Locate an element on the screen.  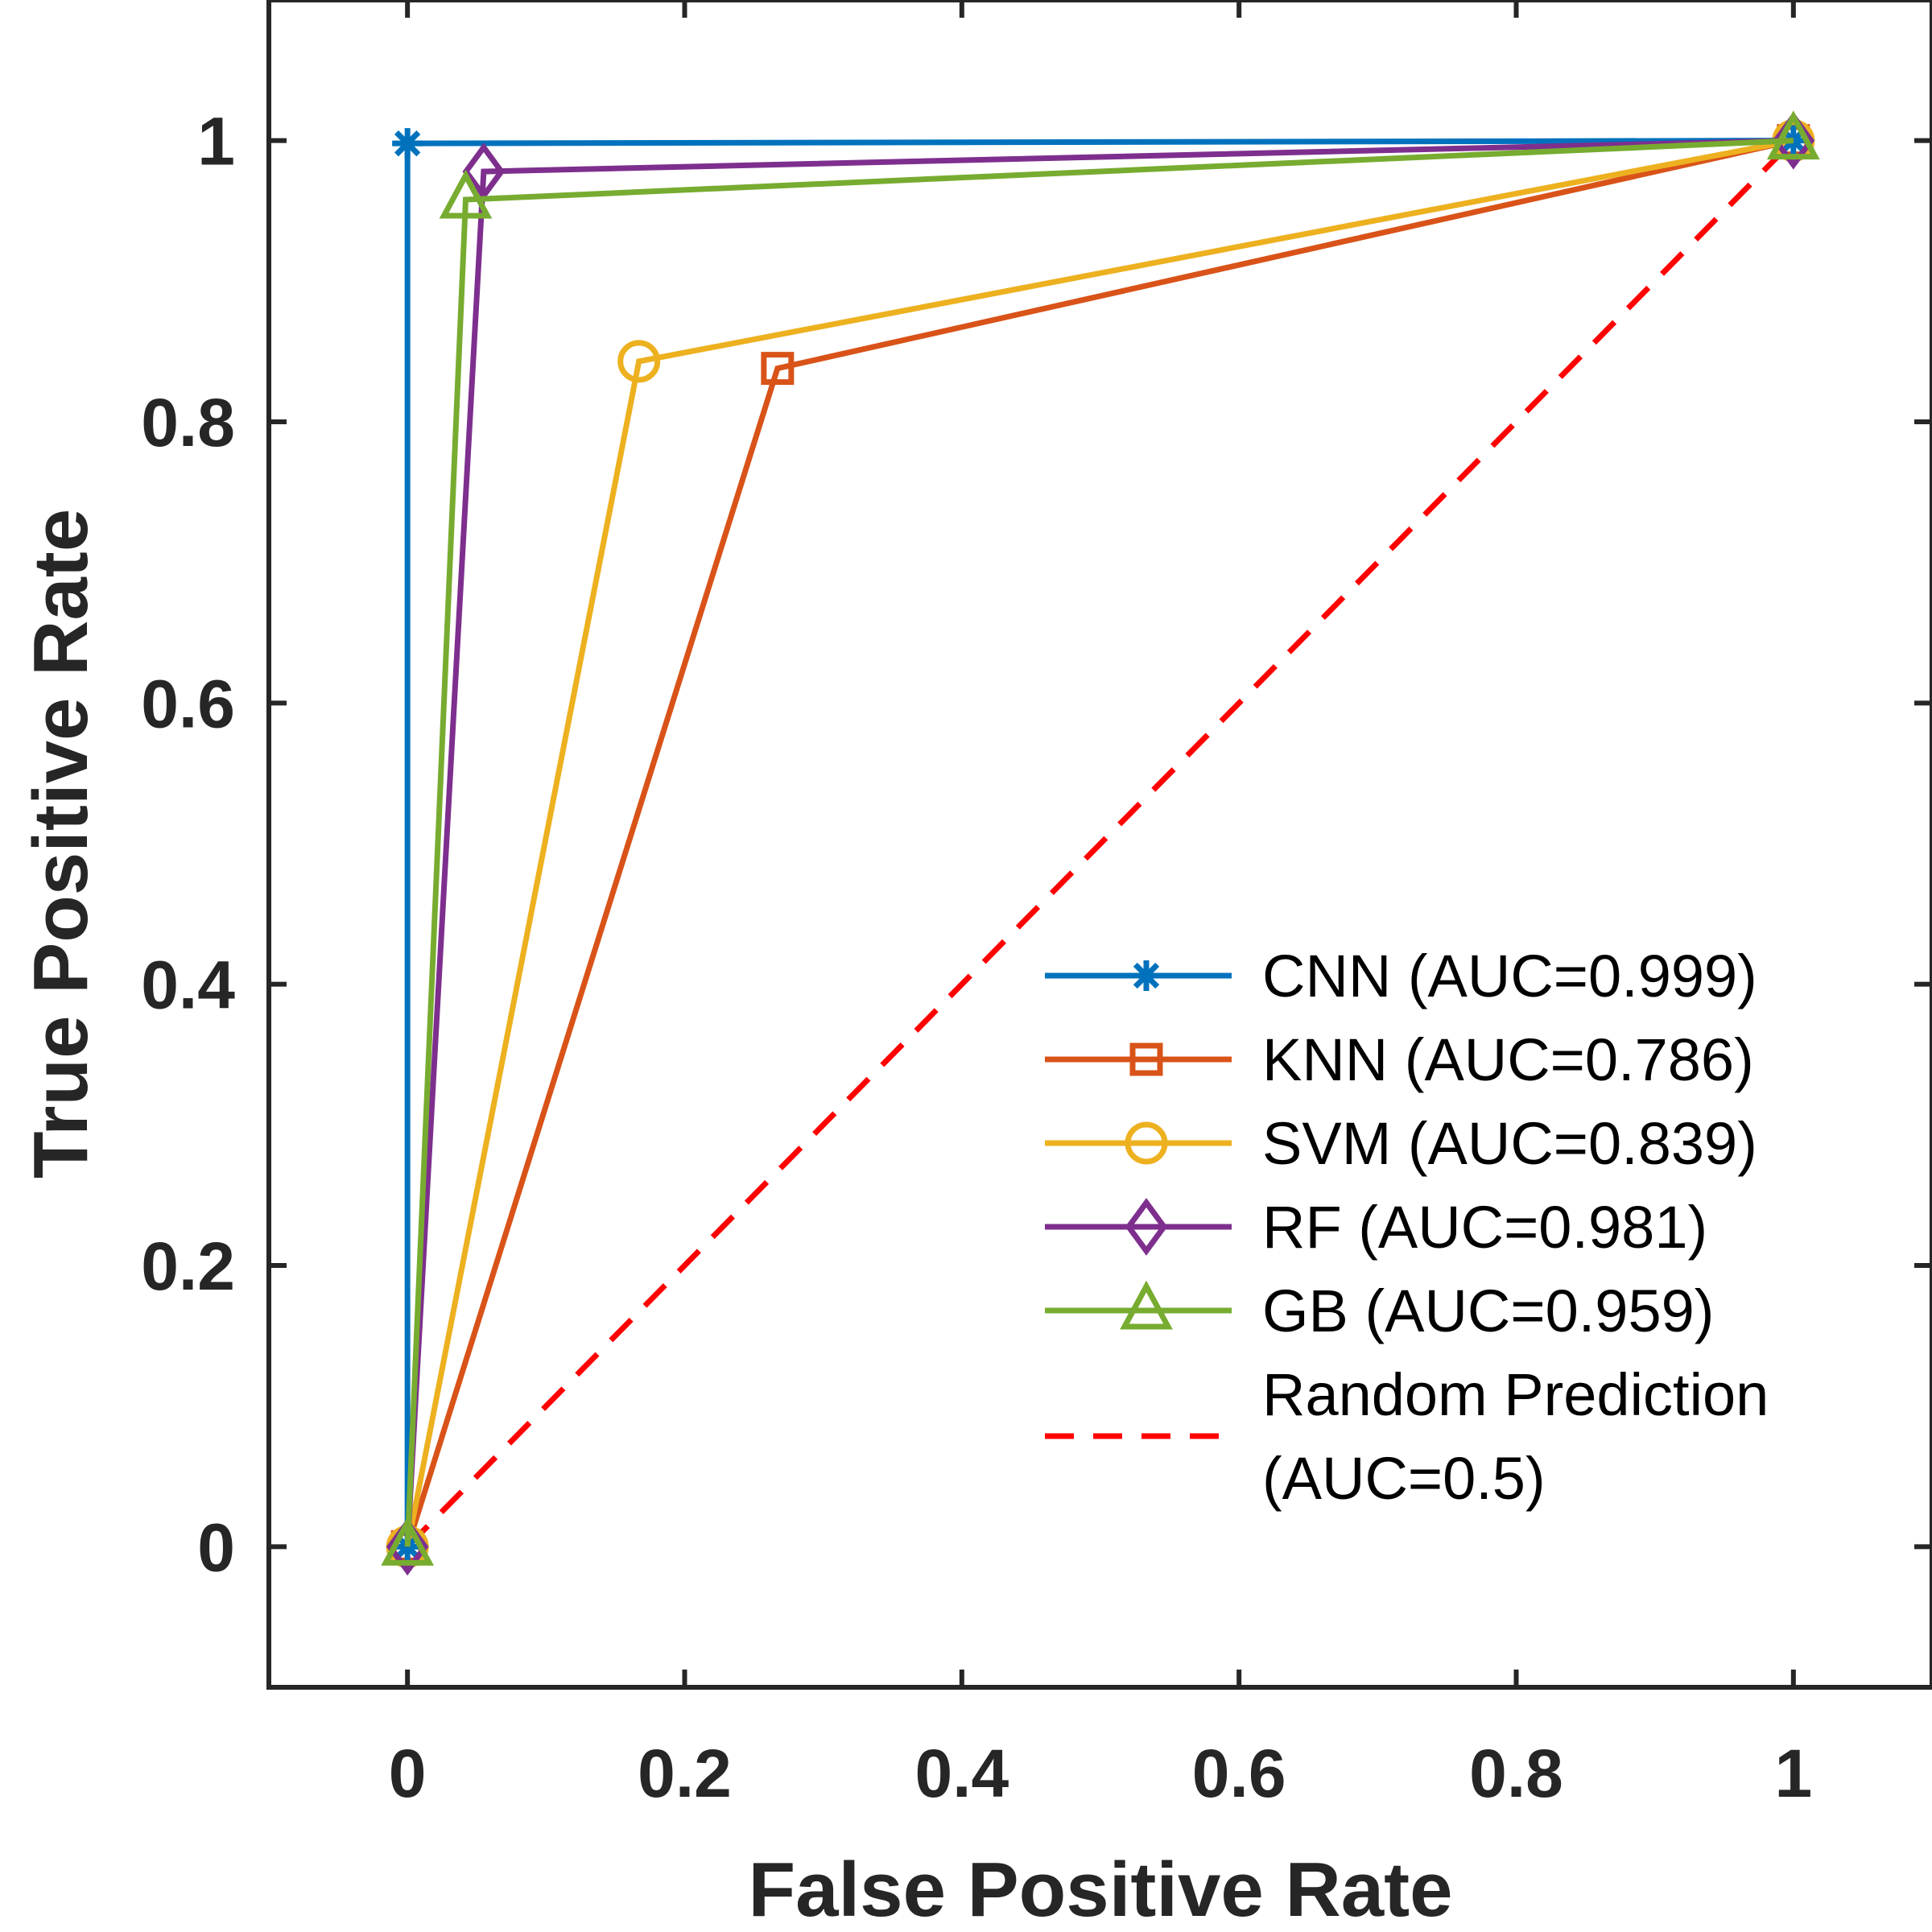
legend-label-gb: GB (AUC=0.959) is located at coordinates (1488, 1311).